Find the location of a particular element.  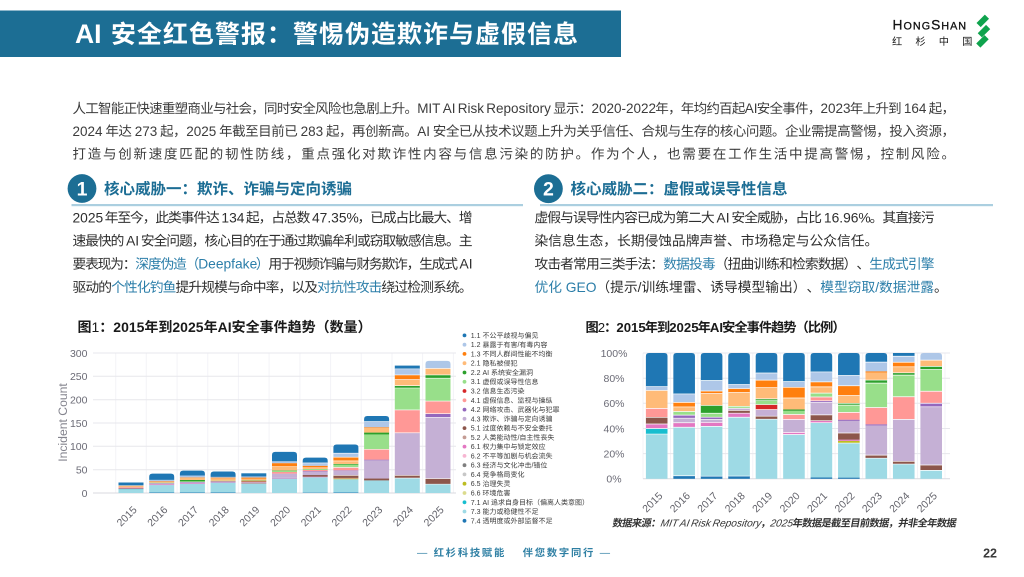

svg-text: 7.4 is located at coordinates (476, 521).